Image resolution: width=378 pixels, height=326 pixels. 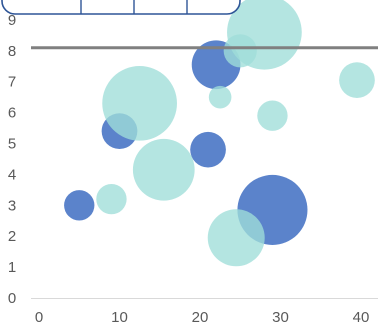 I want to click on legend-frame, so click(x=121, y=7).